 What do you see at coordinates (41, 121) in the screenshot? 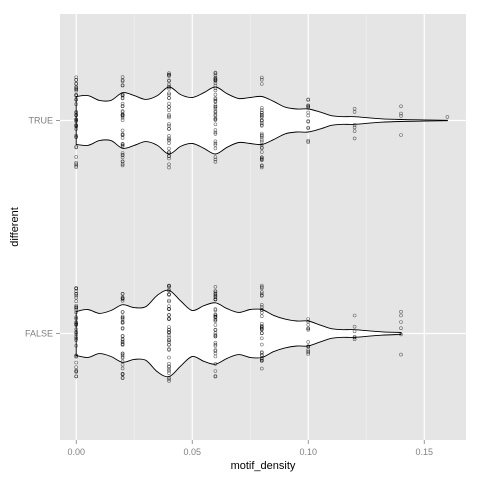
I see `y-tick-label: TRUE` at bounding box center [41, 121].